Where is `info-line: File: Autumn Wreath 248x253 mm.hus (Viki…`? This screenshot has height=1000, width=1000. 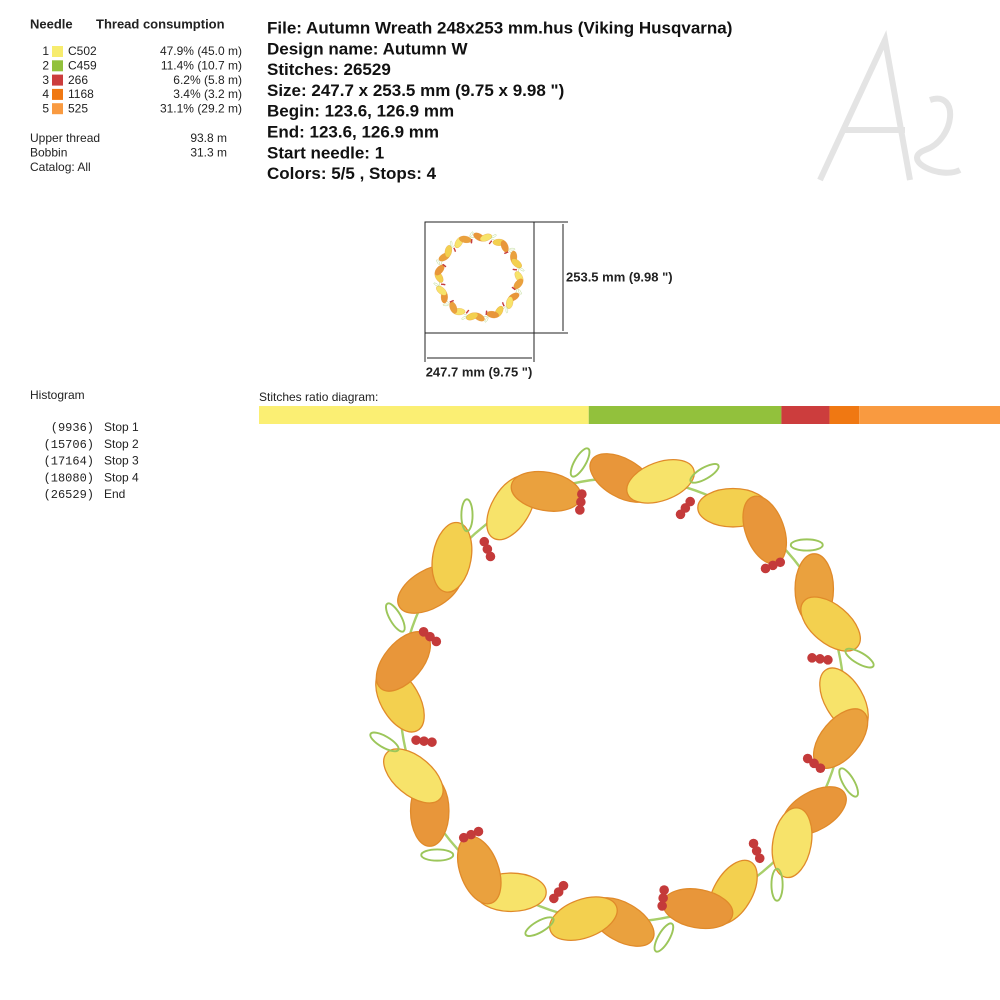 info-line: File: Autumn Wreath 248x253 mm.hus (Viki… is located at coordinates (499, 27).